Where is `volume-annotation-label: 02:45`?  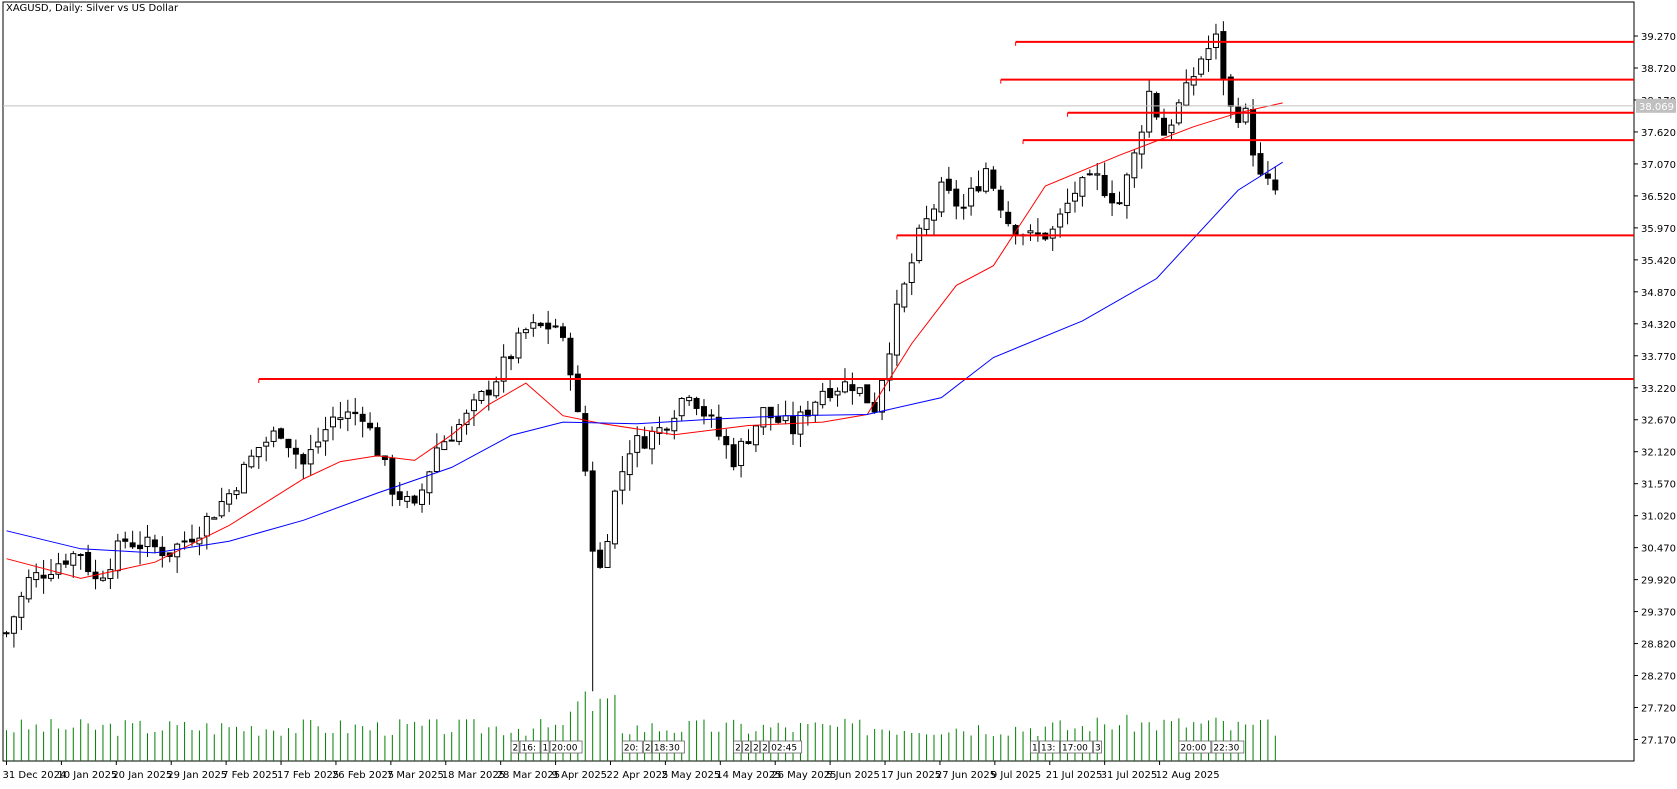
volume-annotation-label: 02:45 is located at coordinates (784, 749).